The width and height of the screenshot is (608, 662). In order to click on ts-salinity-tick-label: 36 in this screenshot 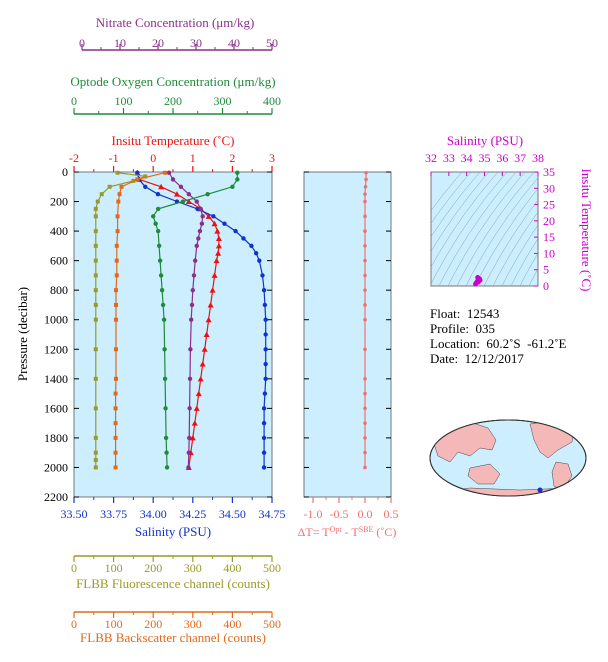, I will do `click(502, 158)`.